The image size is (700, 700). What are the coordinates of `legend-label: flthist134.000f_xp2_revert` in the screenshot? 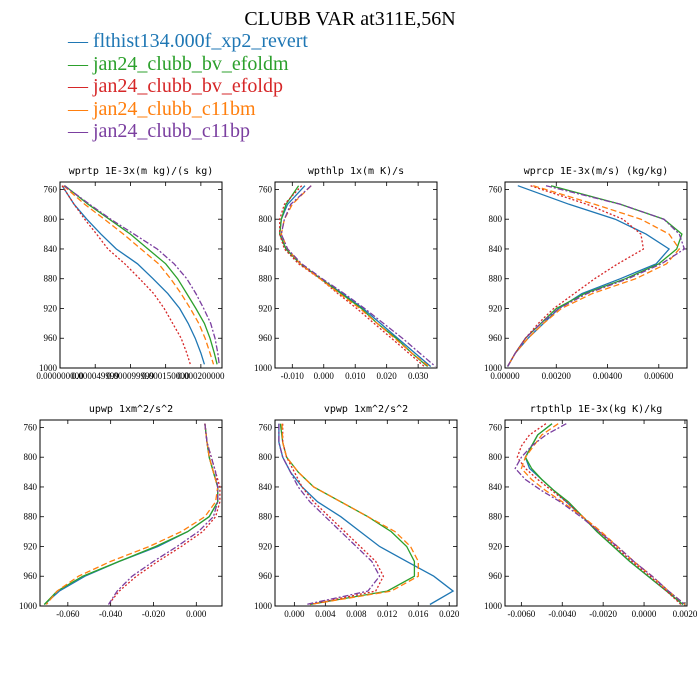 It's located at (200, 41).